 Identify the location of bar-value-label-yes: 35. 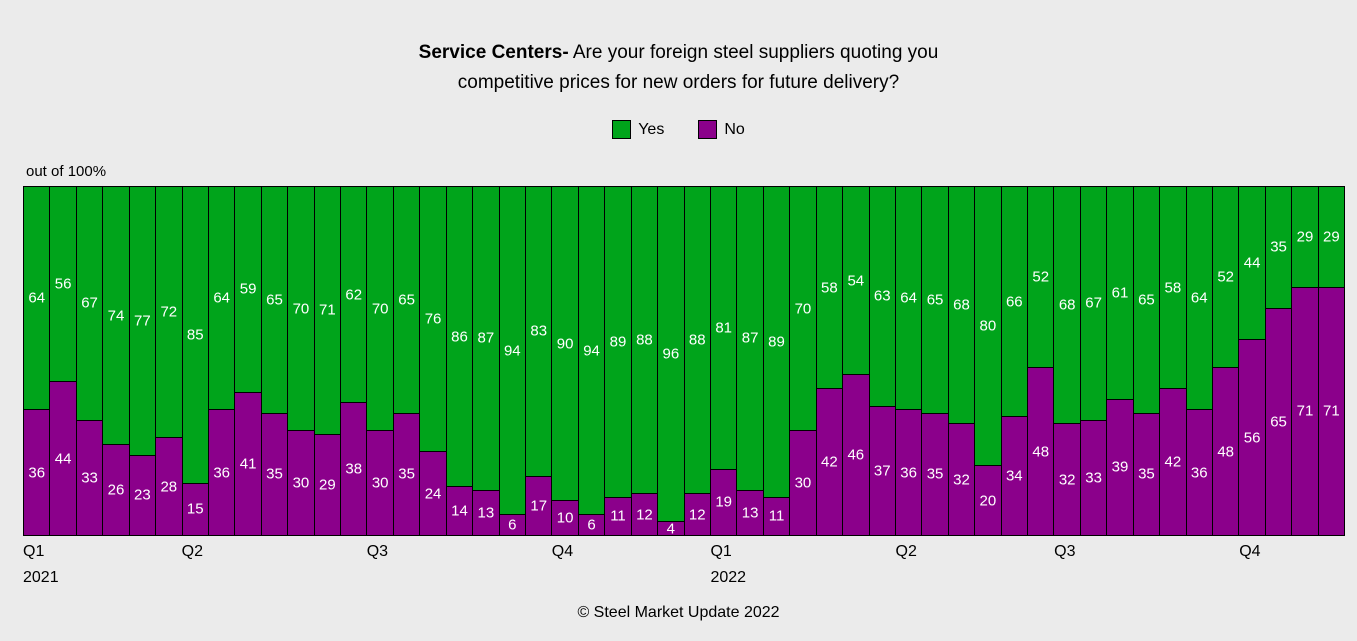
(1278, 247).